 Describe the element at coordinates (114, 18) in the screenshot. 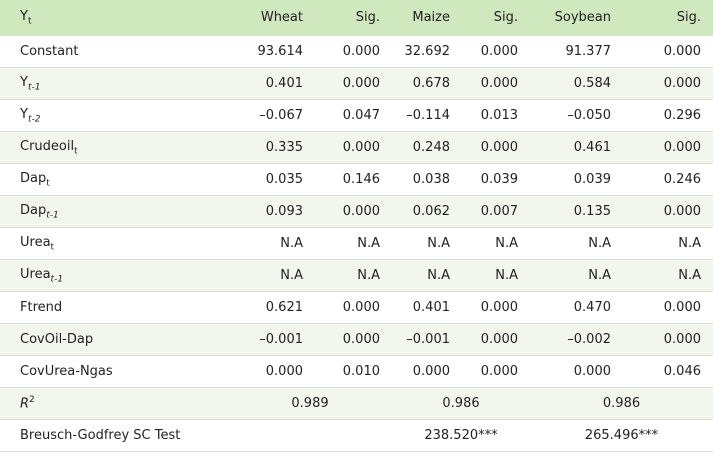

I see `header-cell: Yt` at that location.